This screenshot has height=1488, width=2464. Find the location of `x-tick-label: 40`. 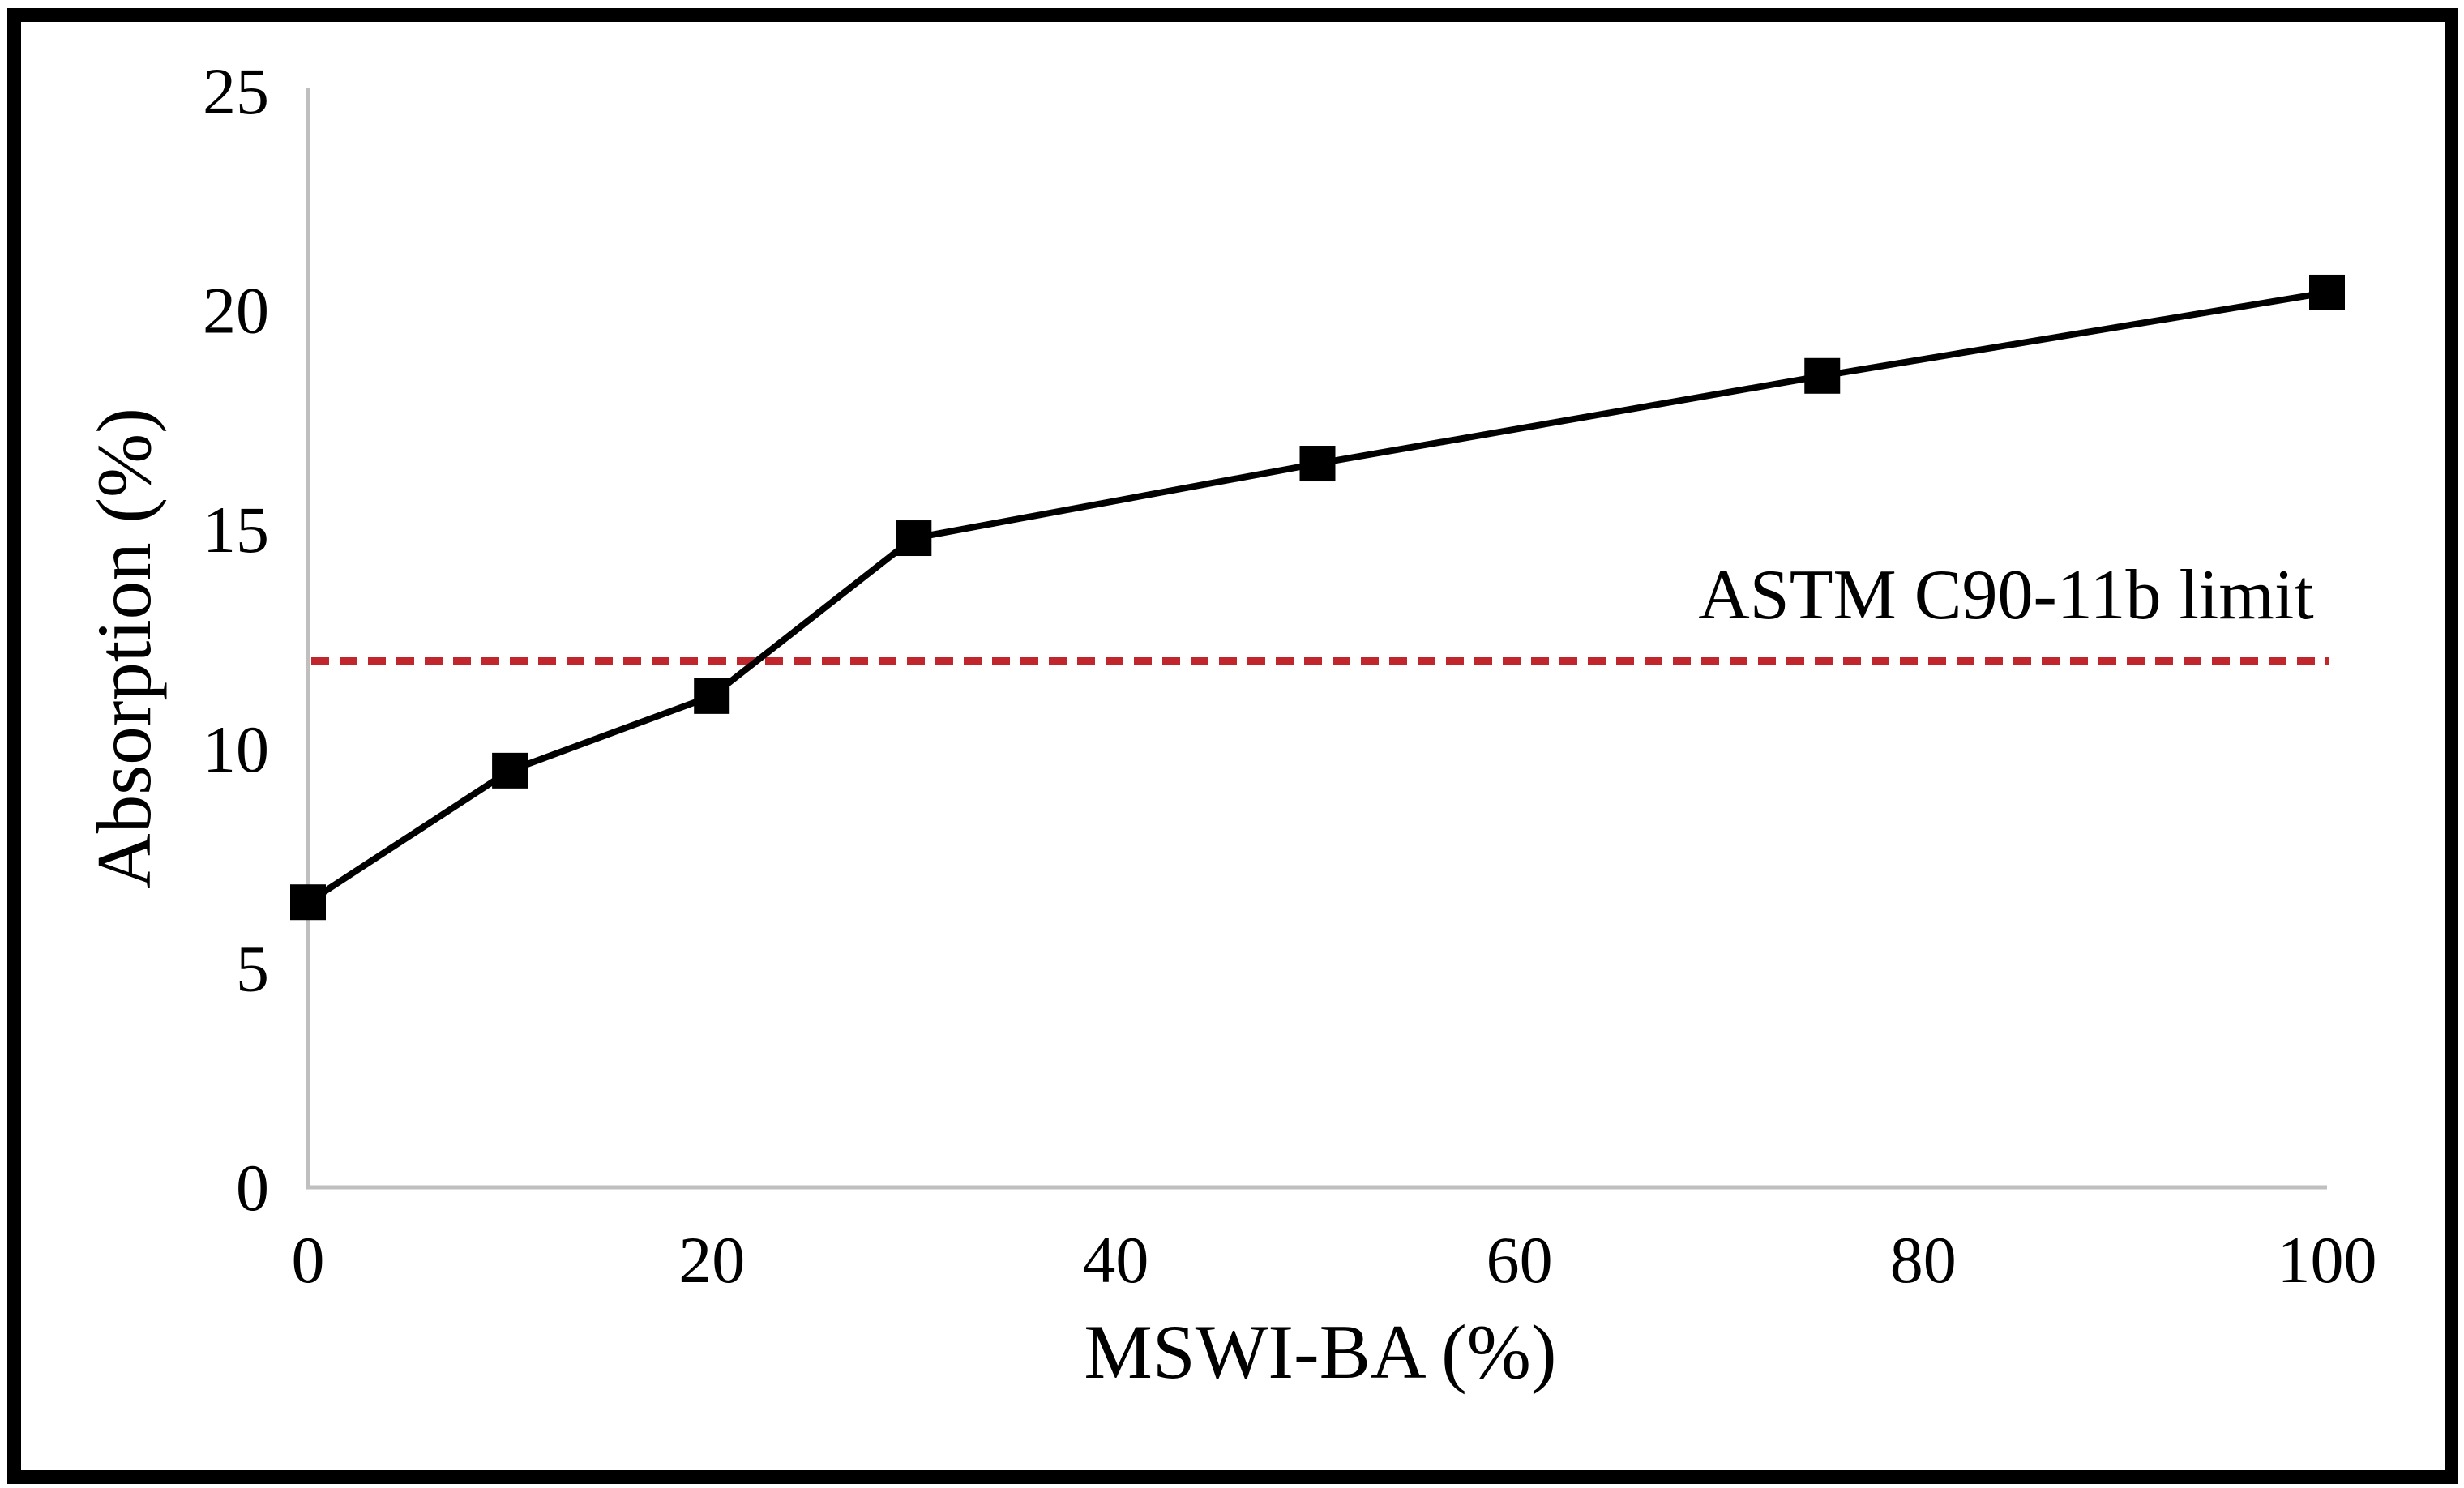

x-tick-label: 40 is located at coordinates (1115, 1260).